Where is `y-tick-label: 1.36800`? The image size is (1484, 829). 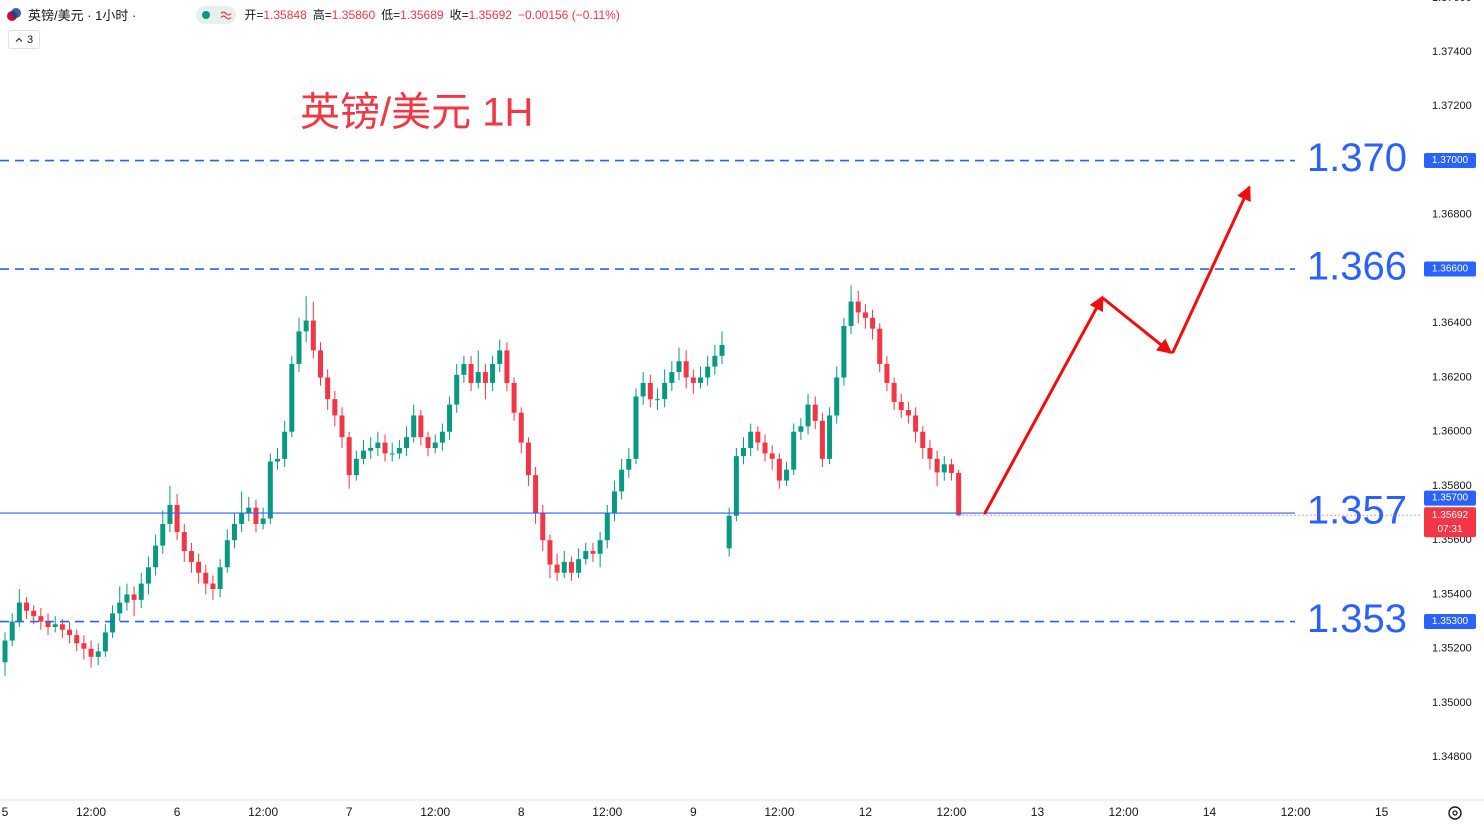 y-tick-label: 1.36800 is located at coordinates (1452, 215).